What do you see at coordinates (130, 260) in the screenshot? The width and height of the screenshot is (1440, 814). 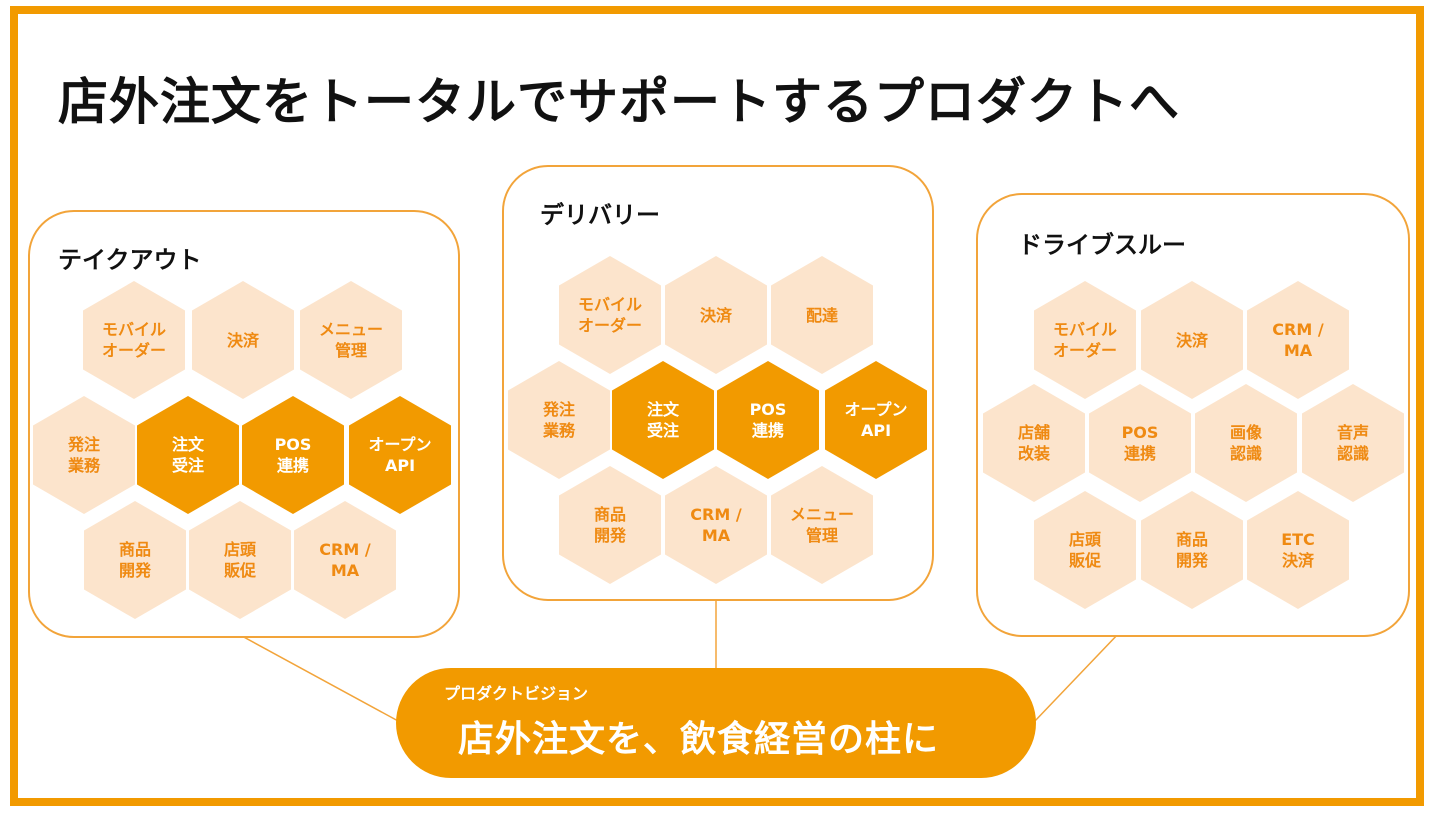 I see `panel-title-takeout: テイクアウト` at bounding box center [130, 260].